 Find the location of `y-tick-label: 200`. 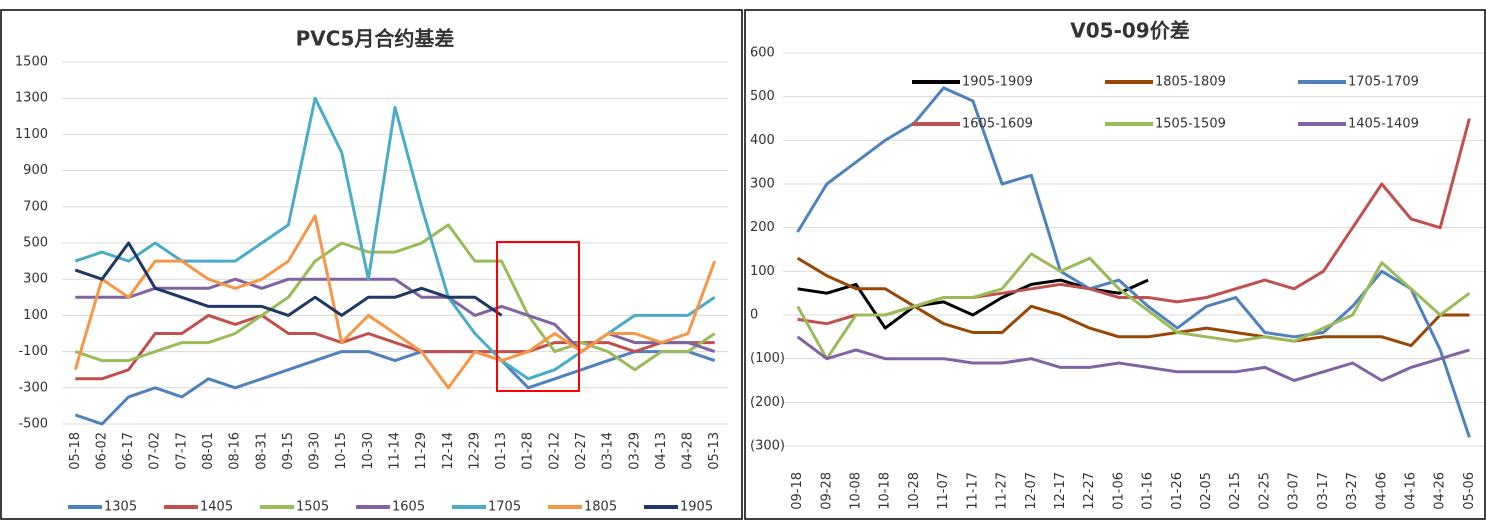

y-tick-label: 200 is located at coordinates (762, 227).